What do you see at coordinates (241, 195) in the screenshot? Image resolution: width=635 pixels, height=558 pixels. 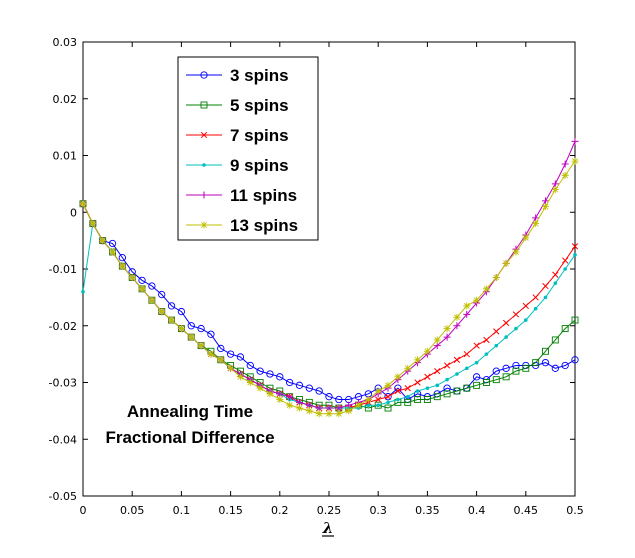 I see `legend-item: 11 spins` at bounding box center [241, 195].